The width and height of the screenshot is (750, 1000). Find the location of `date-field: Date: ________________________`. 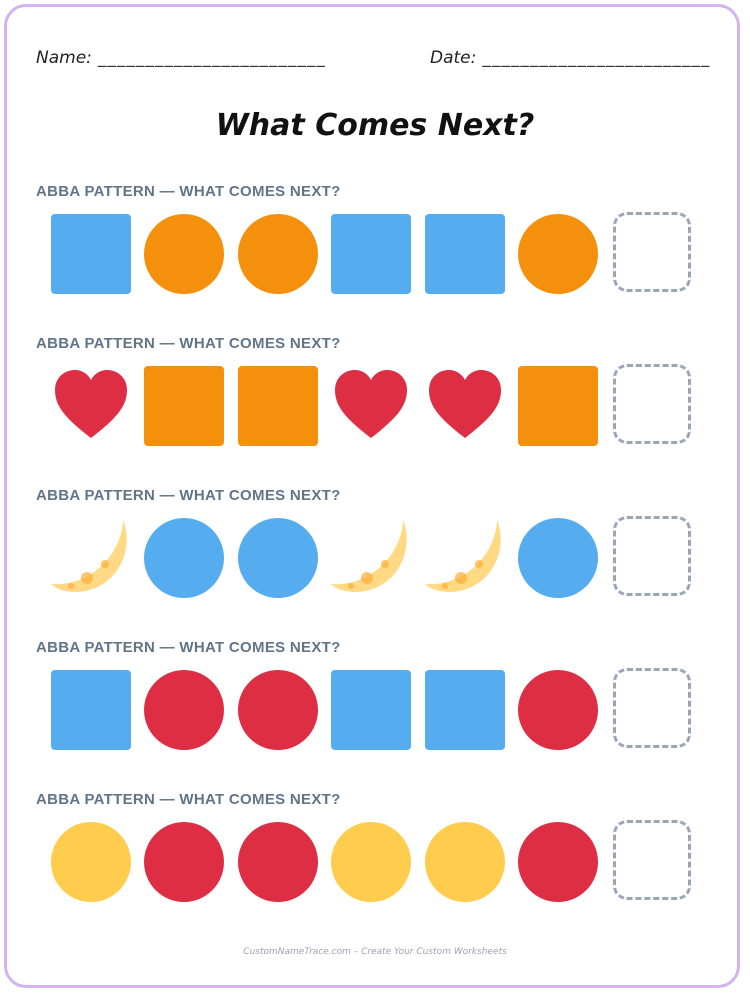

date-field: Date: ________________________ is located at coordinates (570, 58).